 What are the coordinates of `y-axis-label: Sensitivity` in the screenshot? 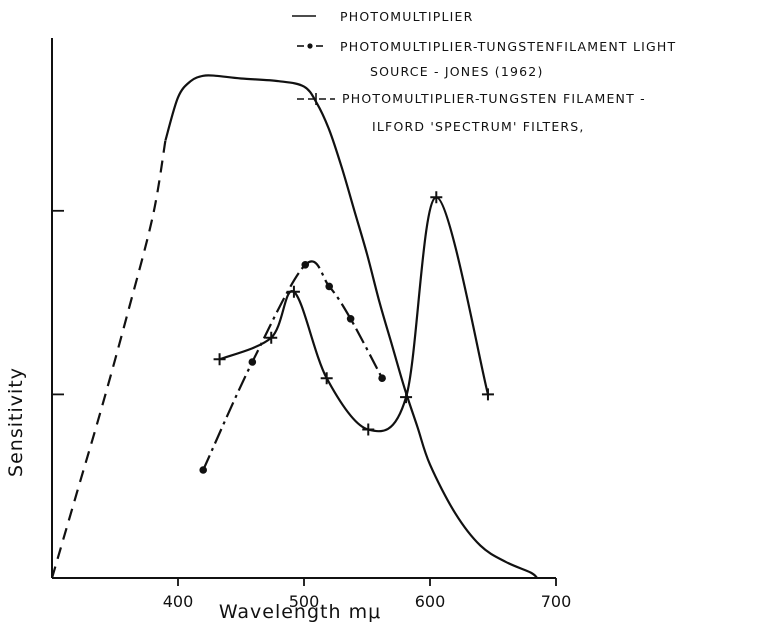 It's located at (16, 422).